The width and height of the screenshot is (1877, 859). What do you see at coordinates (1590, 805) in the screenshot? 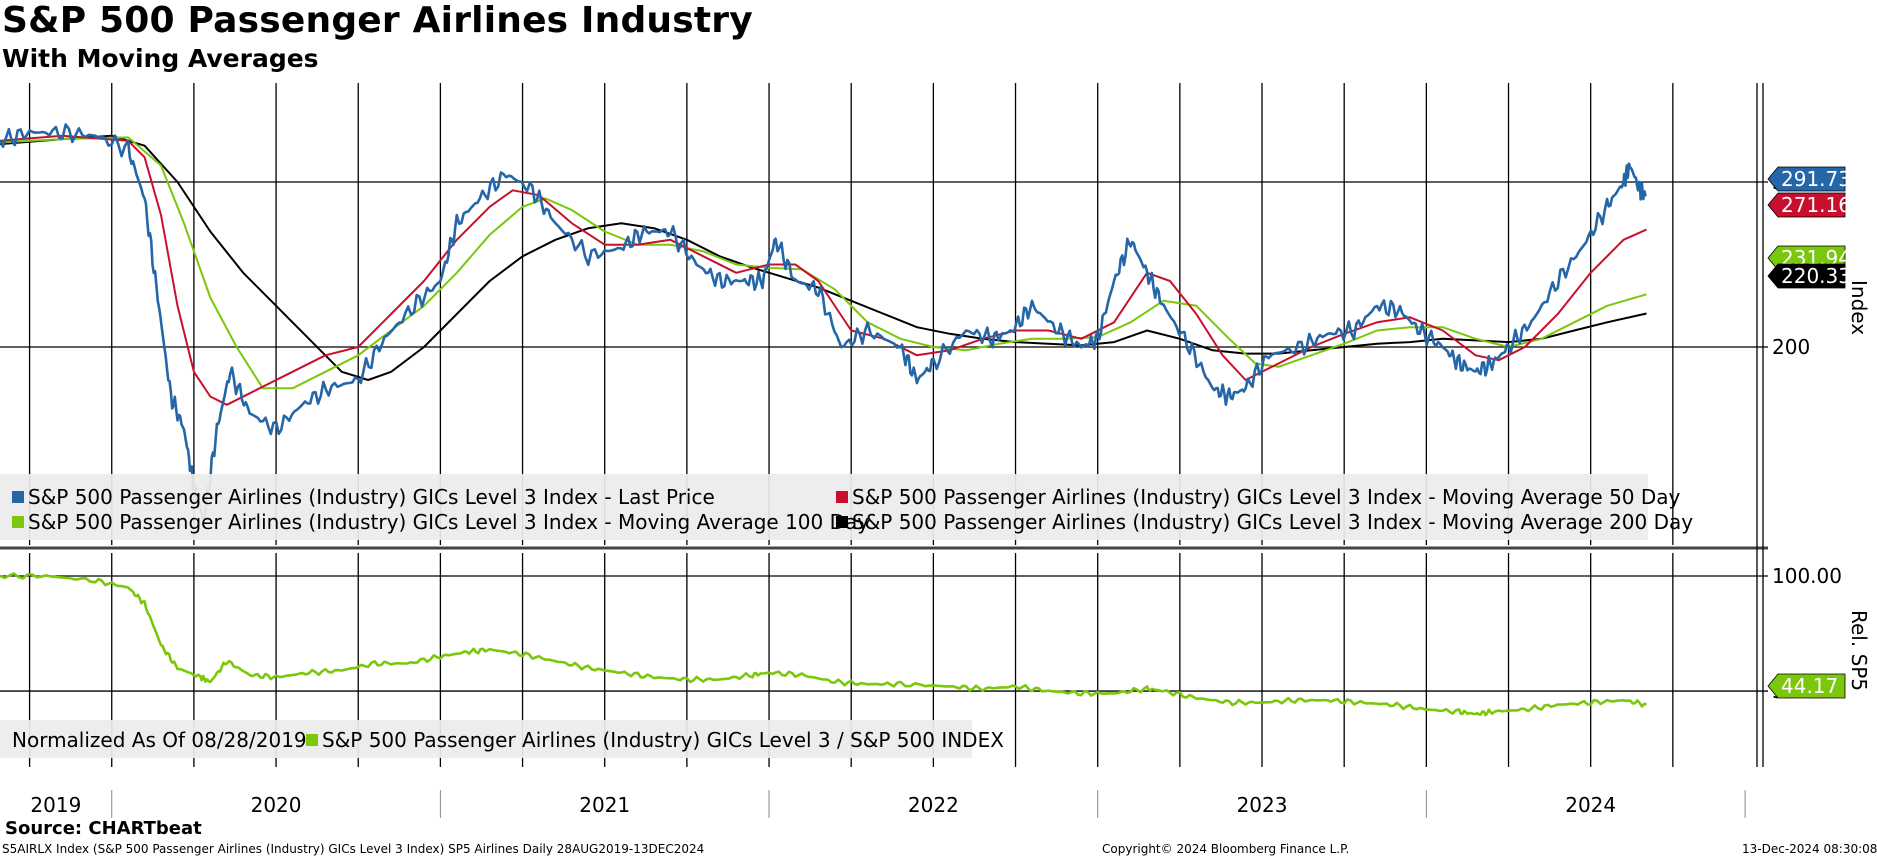
I see `x-tick-label: 2024` at bounding box center [1590, 805].